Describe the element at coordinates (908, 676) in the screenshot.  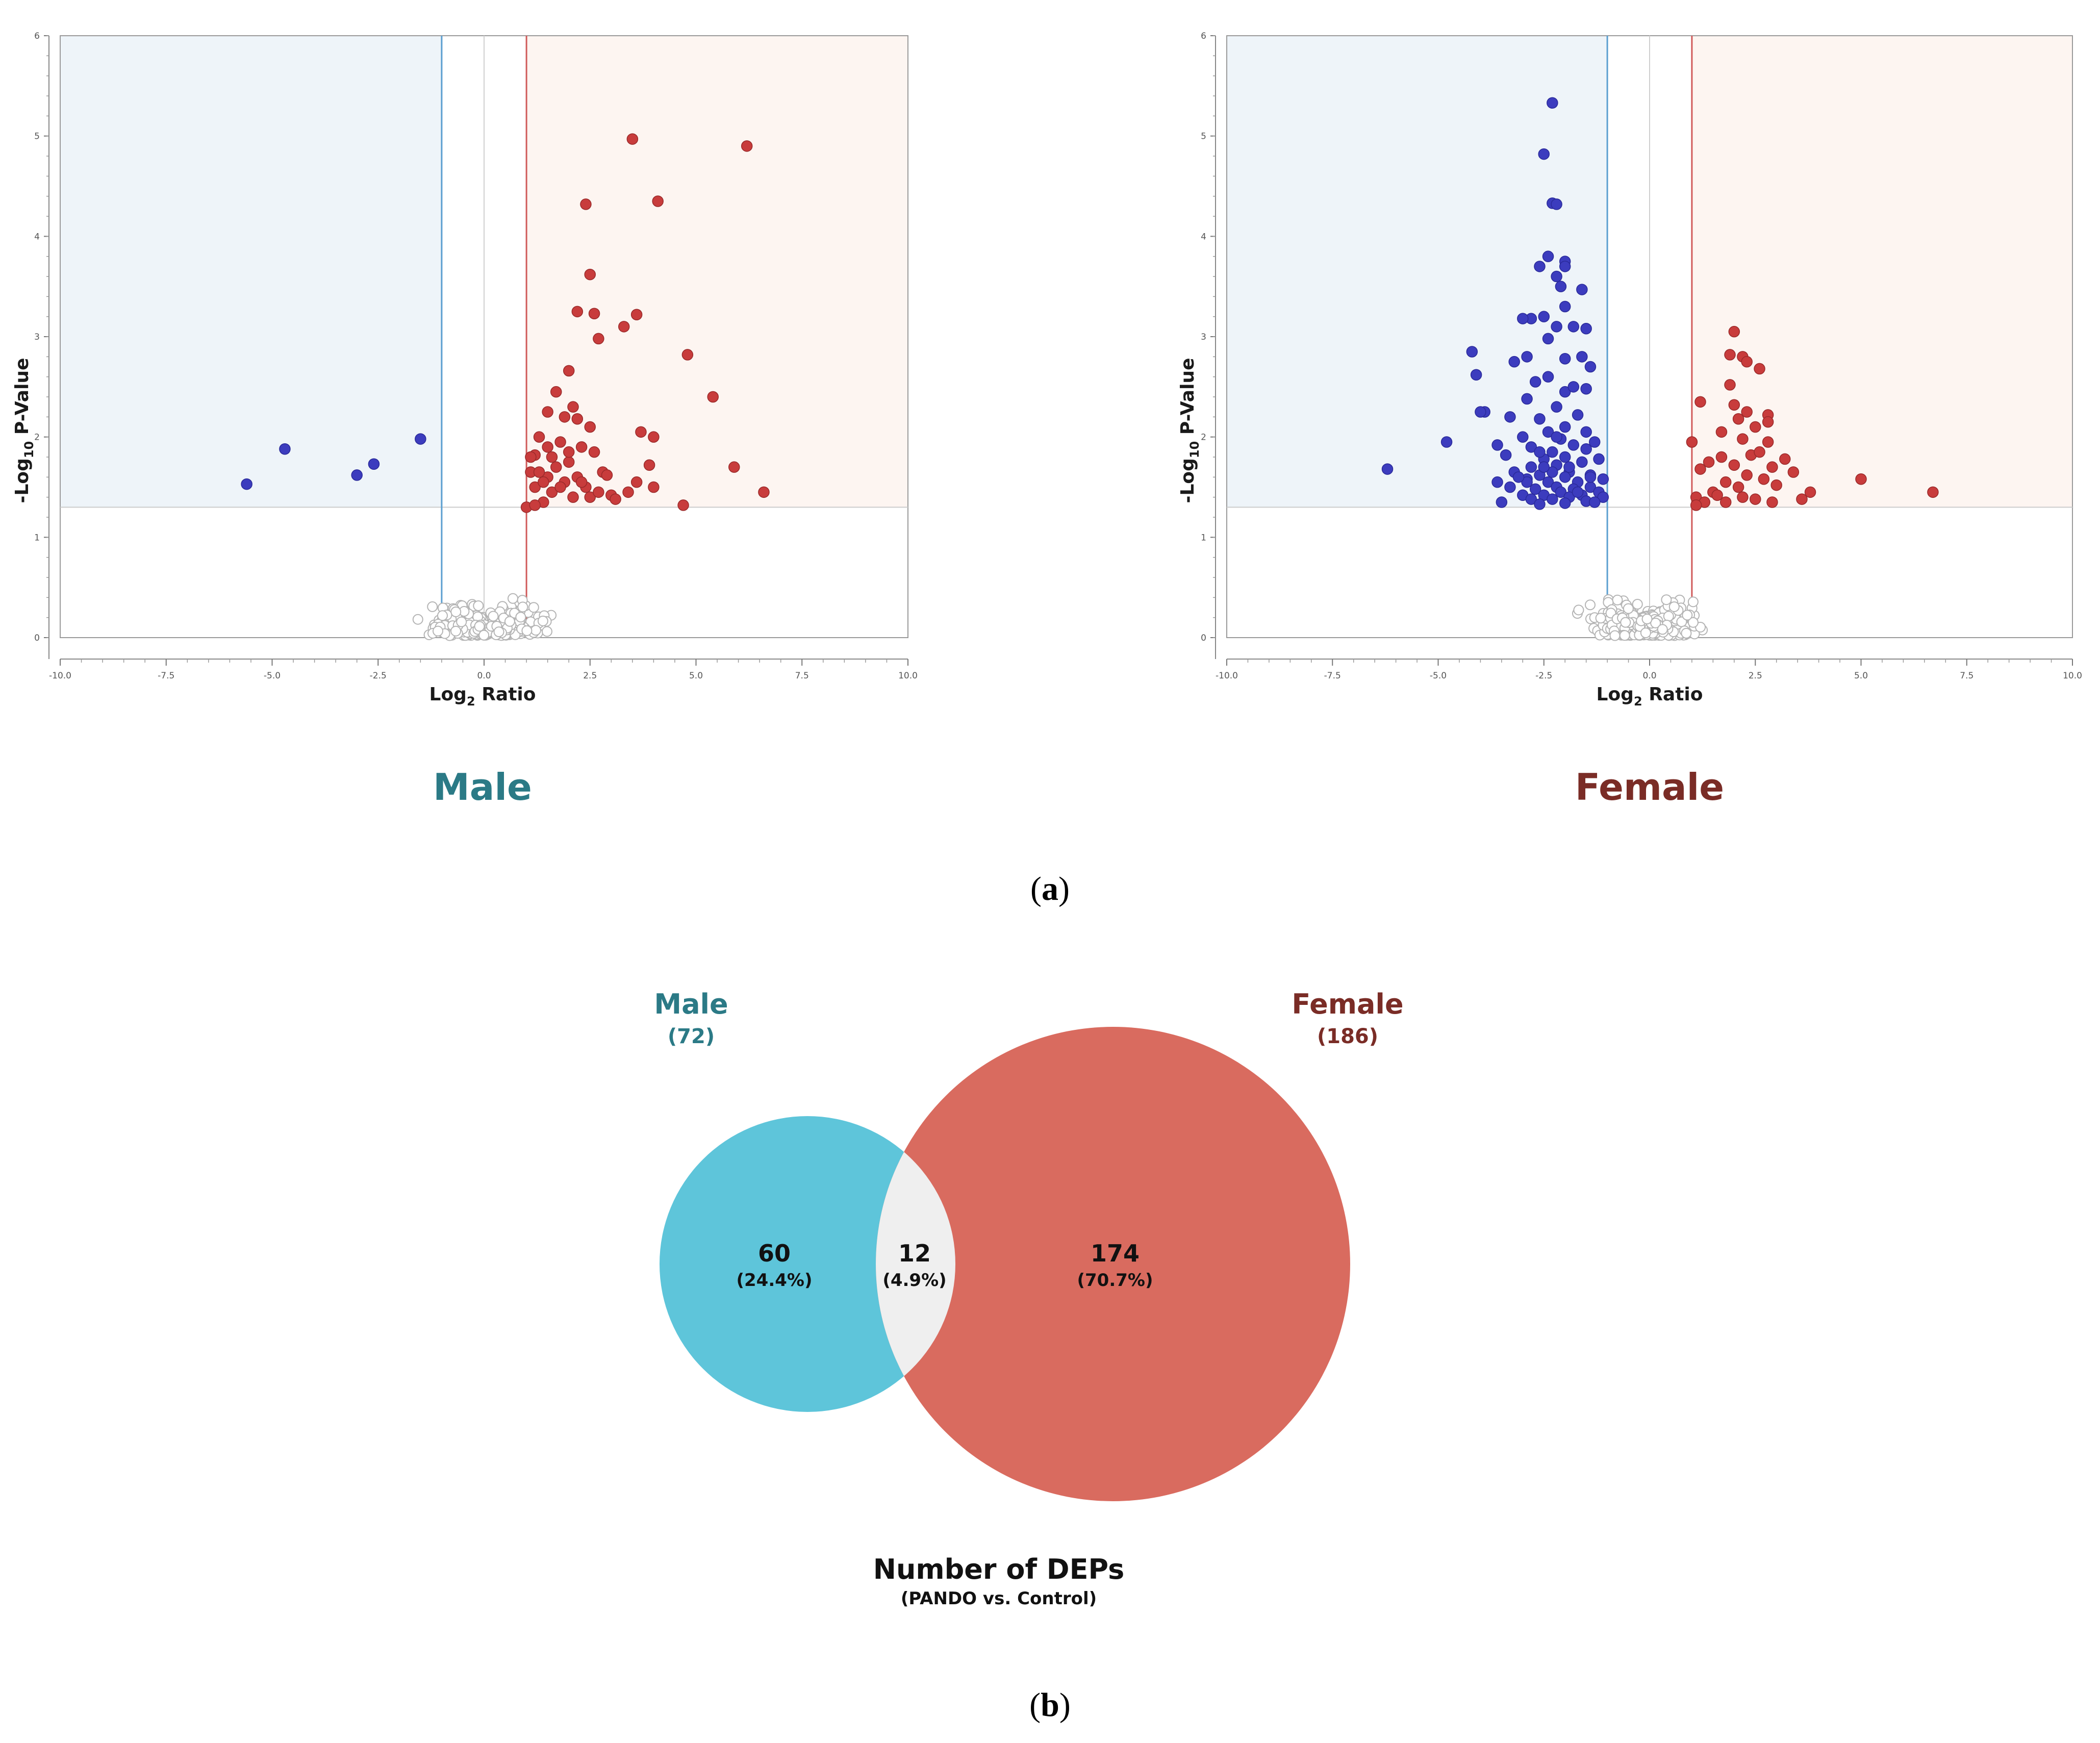
I see `male-x-tick-label: 10.0` at that location.